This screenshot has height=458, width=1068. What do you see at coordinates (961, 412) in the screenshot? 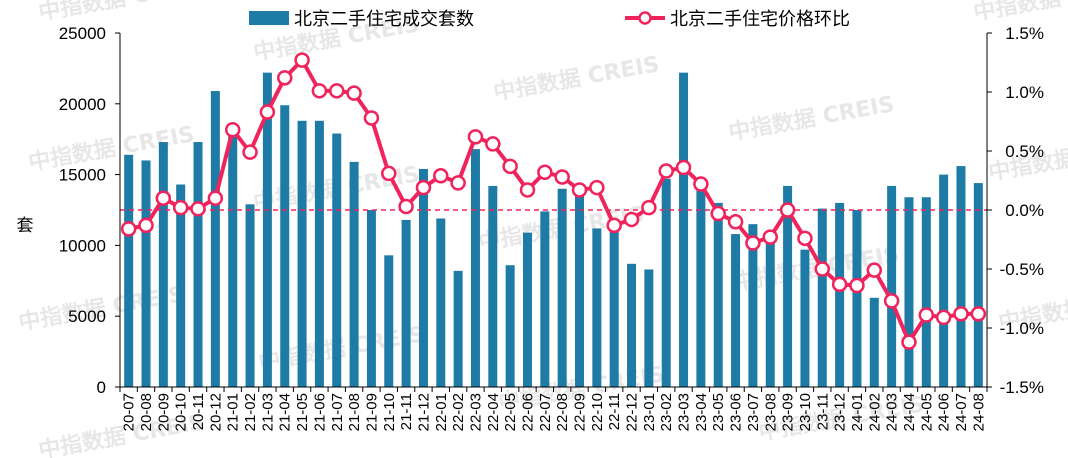
I see `x-tick-label: 24-07` at bounding box center [961, 412].